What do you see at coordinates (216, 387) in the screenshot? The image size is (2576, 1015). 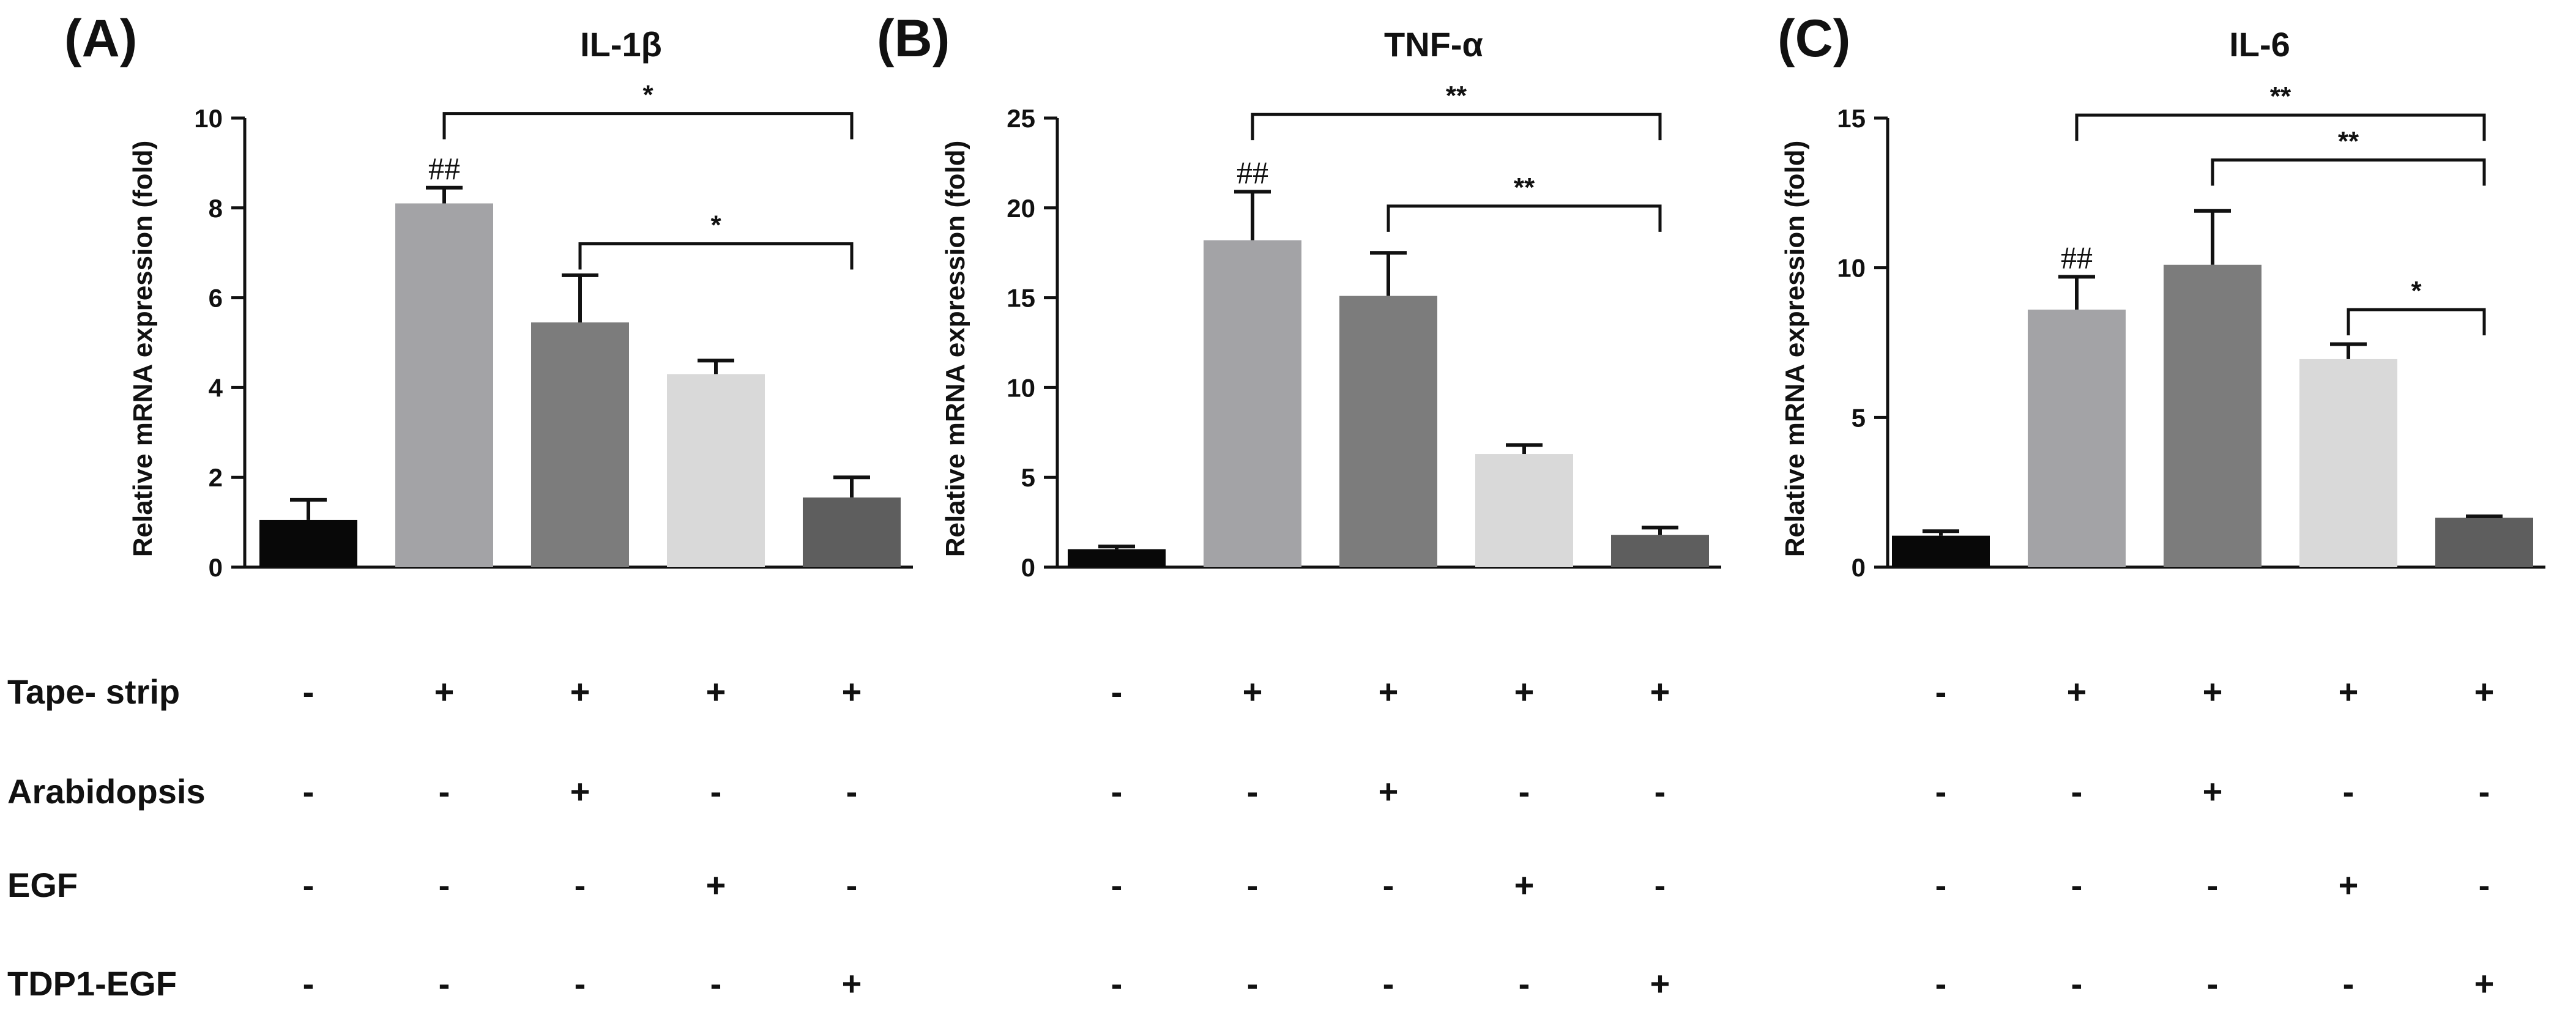 I see `panel-a-y-tick-label: 4` at bounding box center [216, 387].